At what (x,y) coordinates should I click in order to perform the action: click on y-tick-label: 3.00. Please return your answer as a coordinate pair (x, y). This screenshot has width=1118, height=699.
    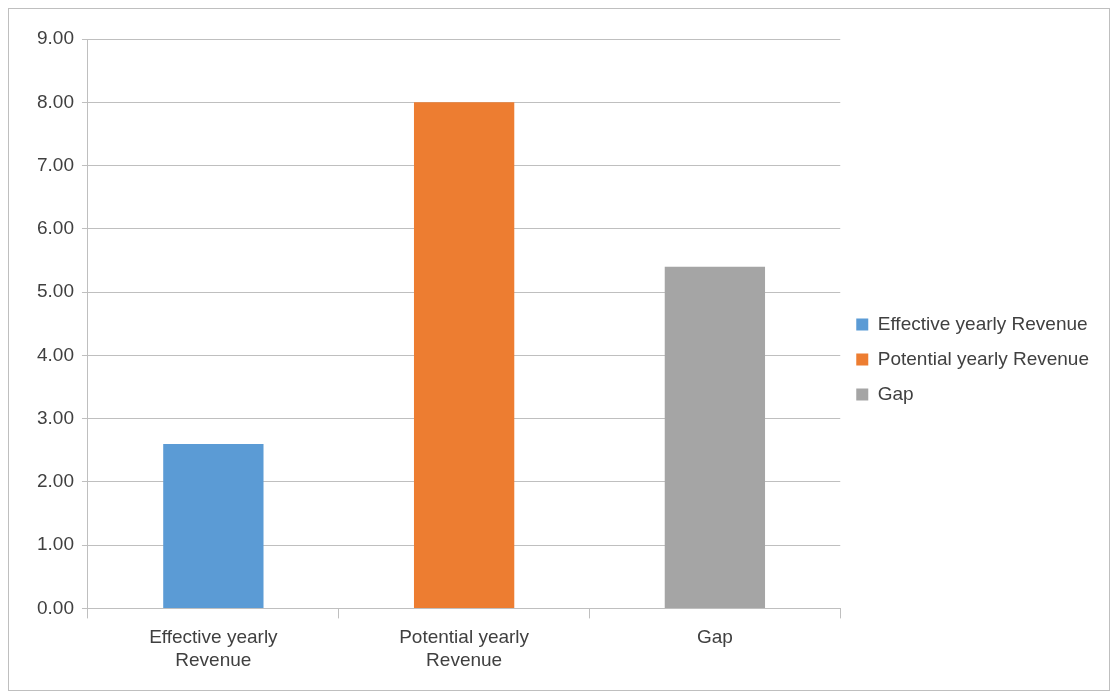
    Looking at the image, I should click on (55, 417).